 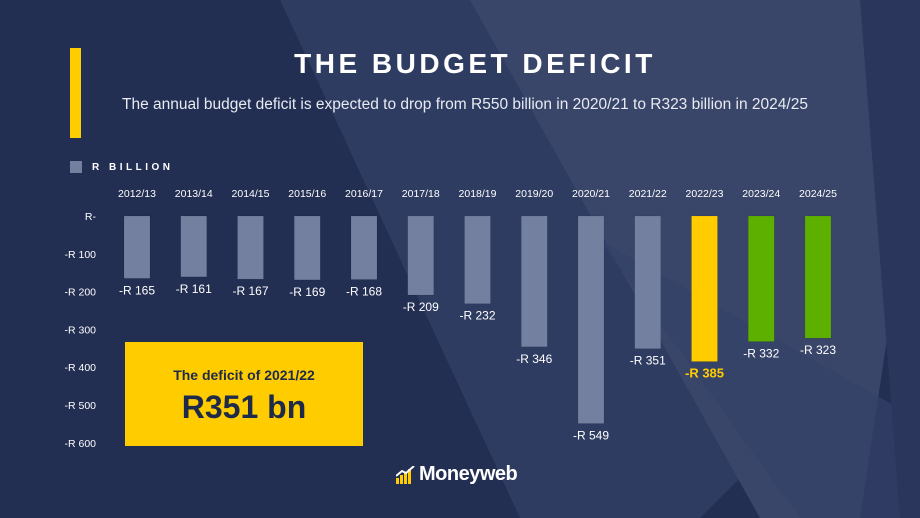 What do you see at coordinates (194, 289) in the screenshot?
I see `data-label: -R 161` at bounding box center [194, 289].